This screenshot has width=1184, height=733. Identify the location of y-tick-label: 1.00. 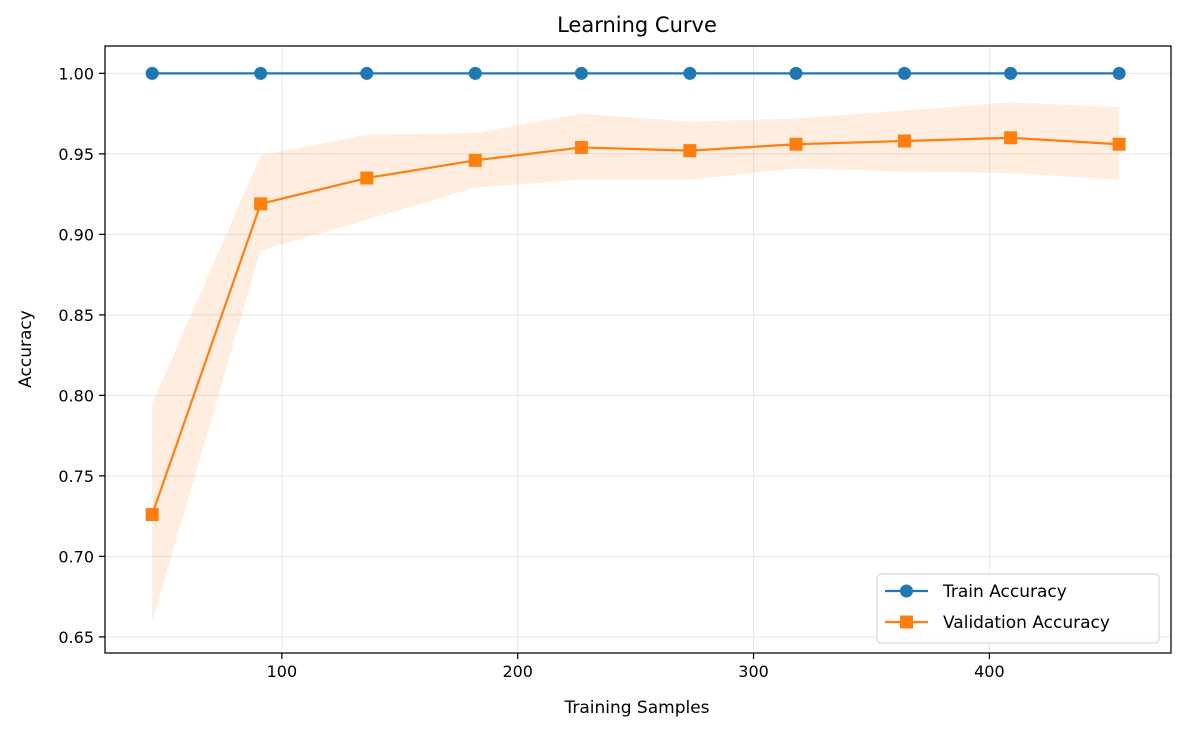
(76, 73).